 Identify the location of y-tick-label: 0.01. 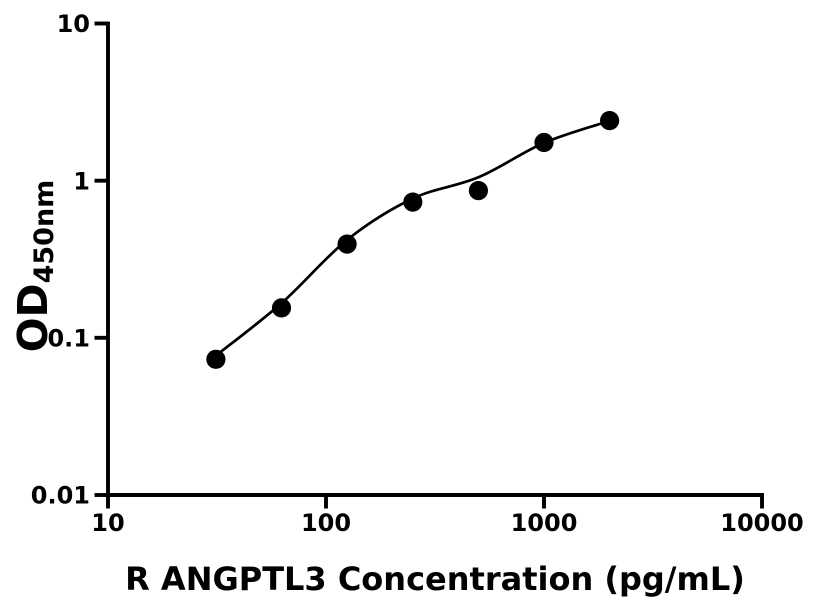
(60, 496).